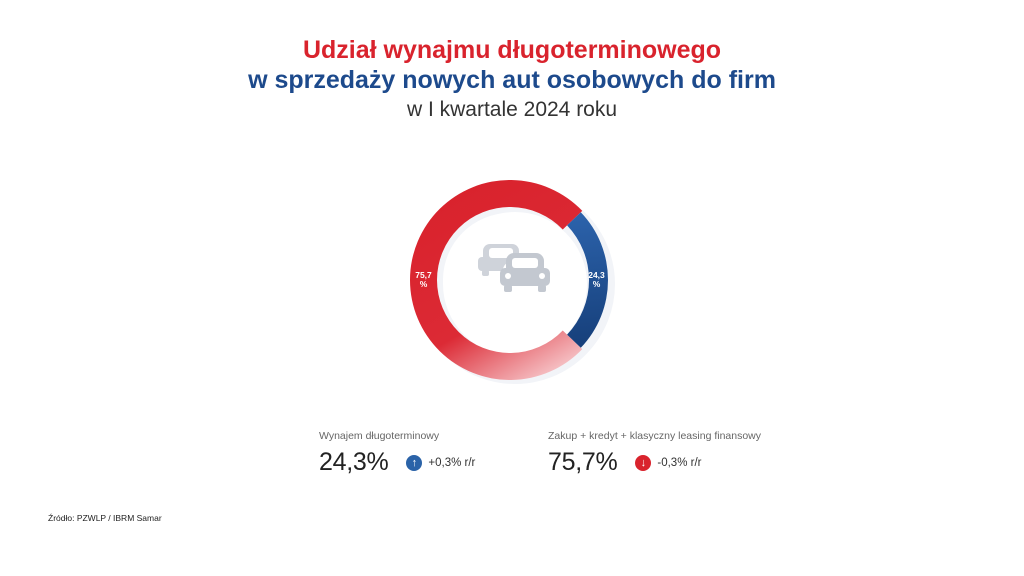  What do you see at coordinates (354, 462) in the screenshot?
I see `legend-value: 24,3%` at bounding box center [354, 462].